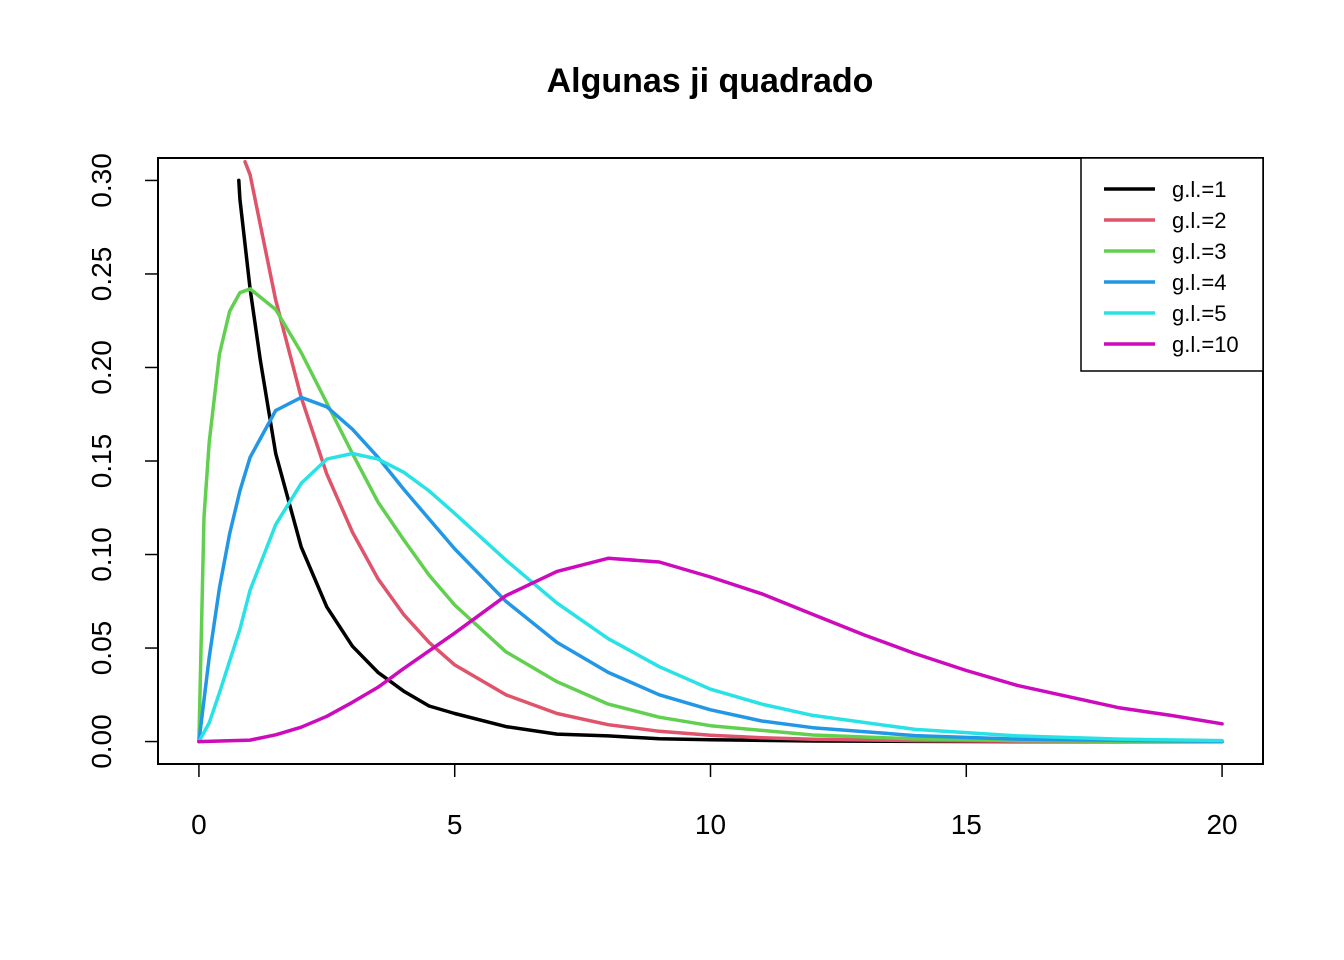 The height and width of the screenshot is (960, 1344). Describe the element at coordinates (1199, 220) in the screenshot. I see `legend-label: g.l.=2` at that location.